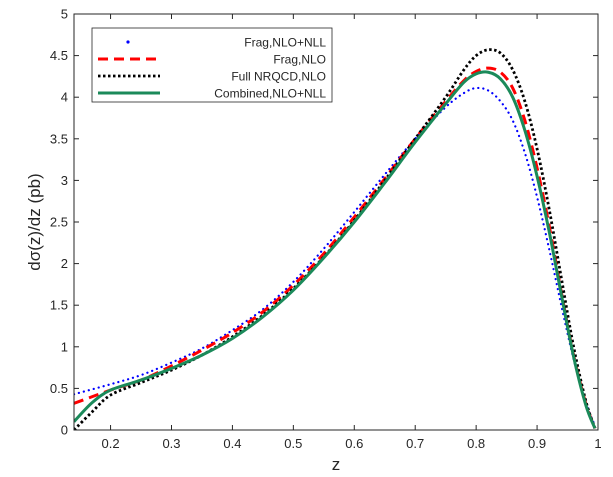 This screenshot has width=613, height=477. I want to click on x-tick-label: 0.3, so click(171, 443).